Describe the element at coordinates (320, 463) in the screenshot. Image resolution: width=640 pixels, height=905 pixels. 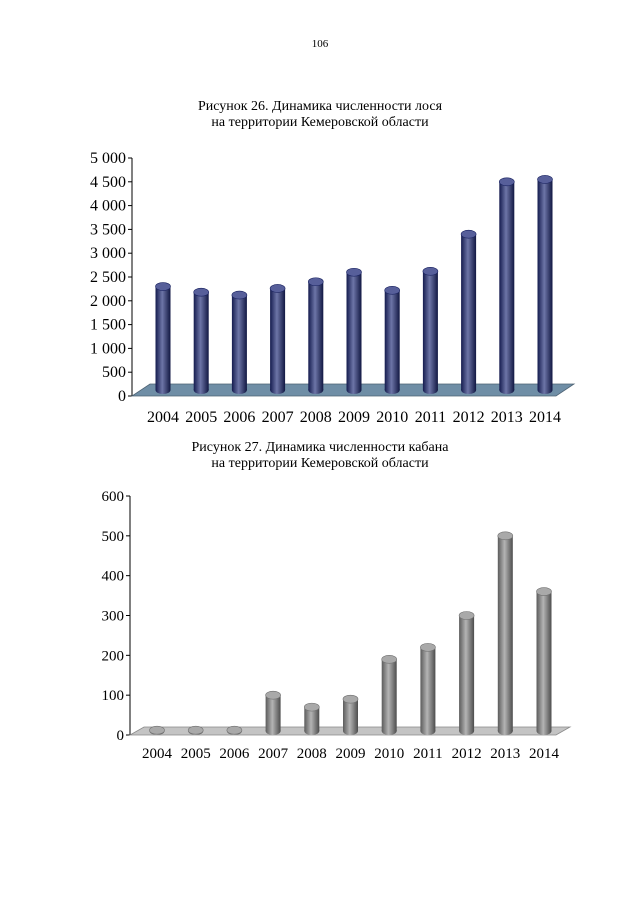
I see `chart-2-title-line-2: на территории Кемеровской области` at that location.